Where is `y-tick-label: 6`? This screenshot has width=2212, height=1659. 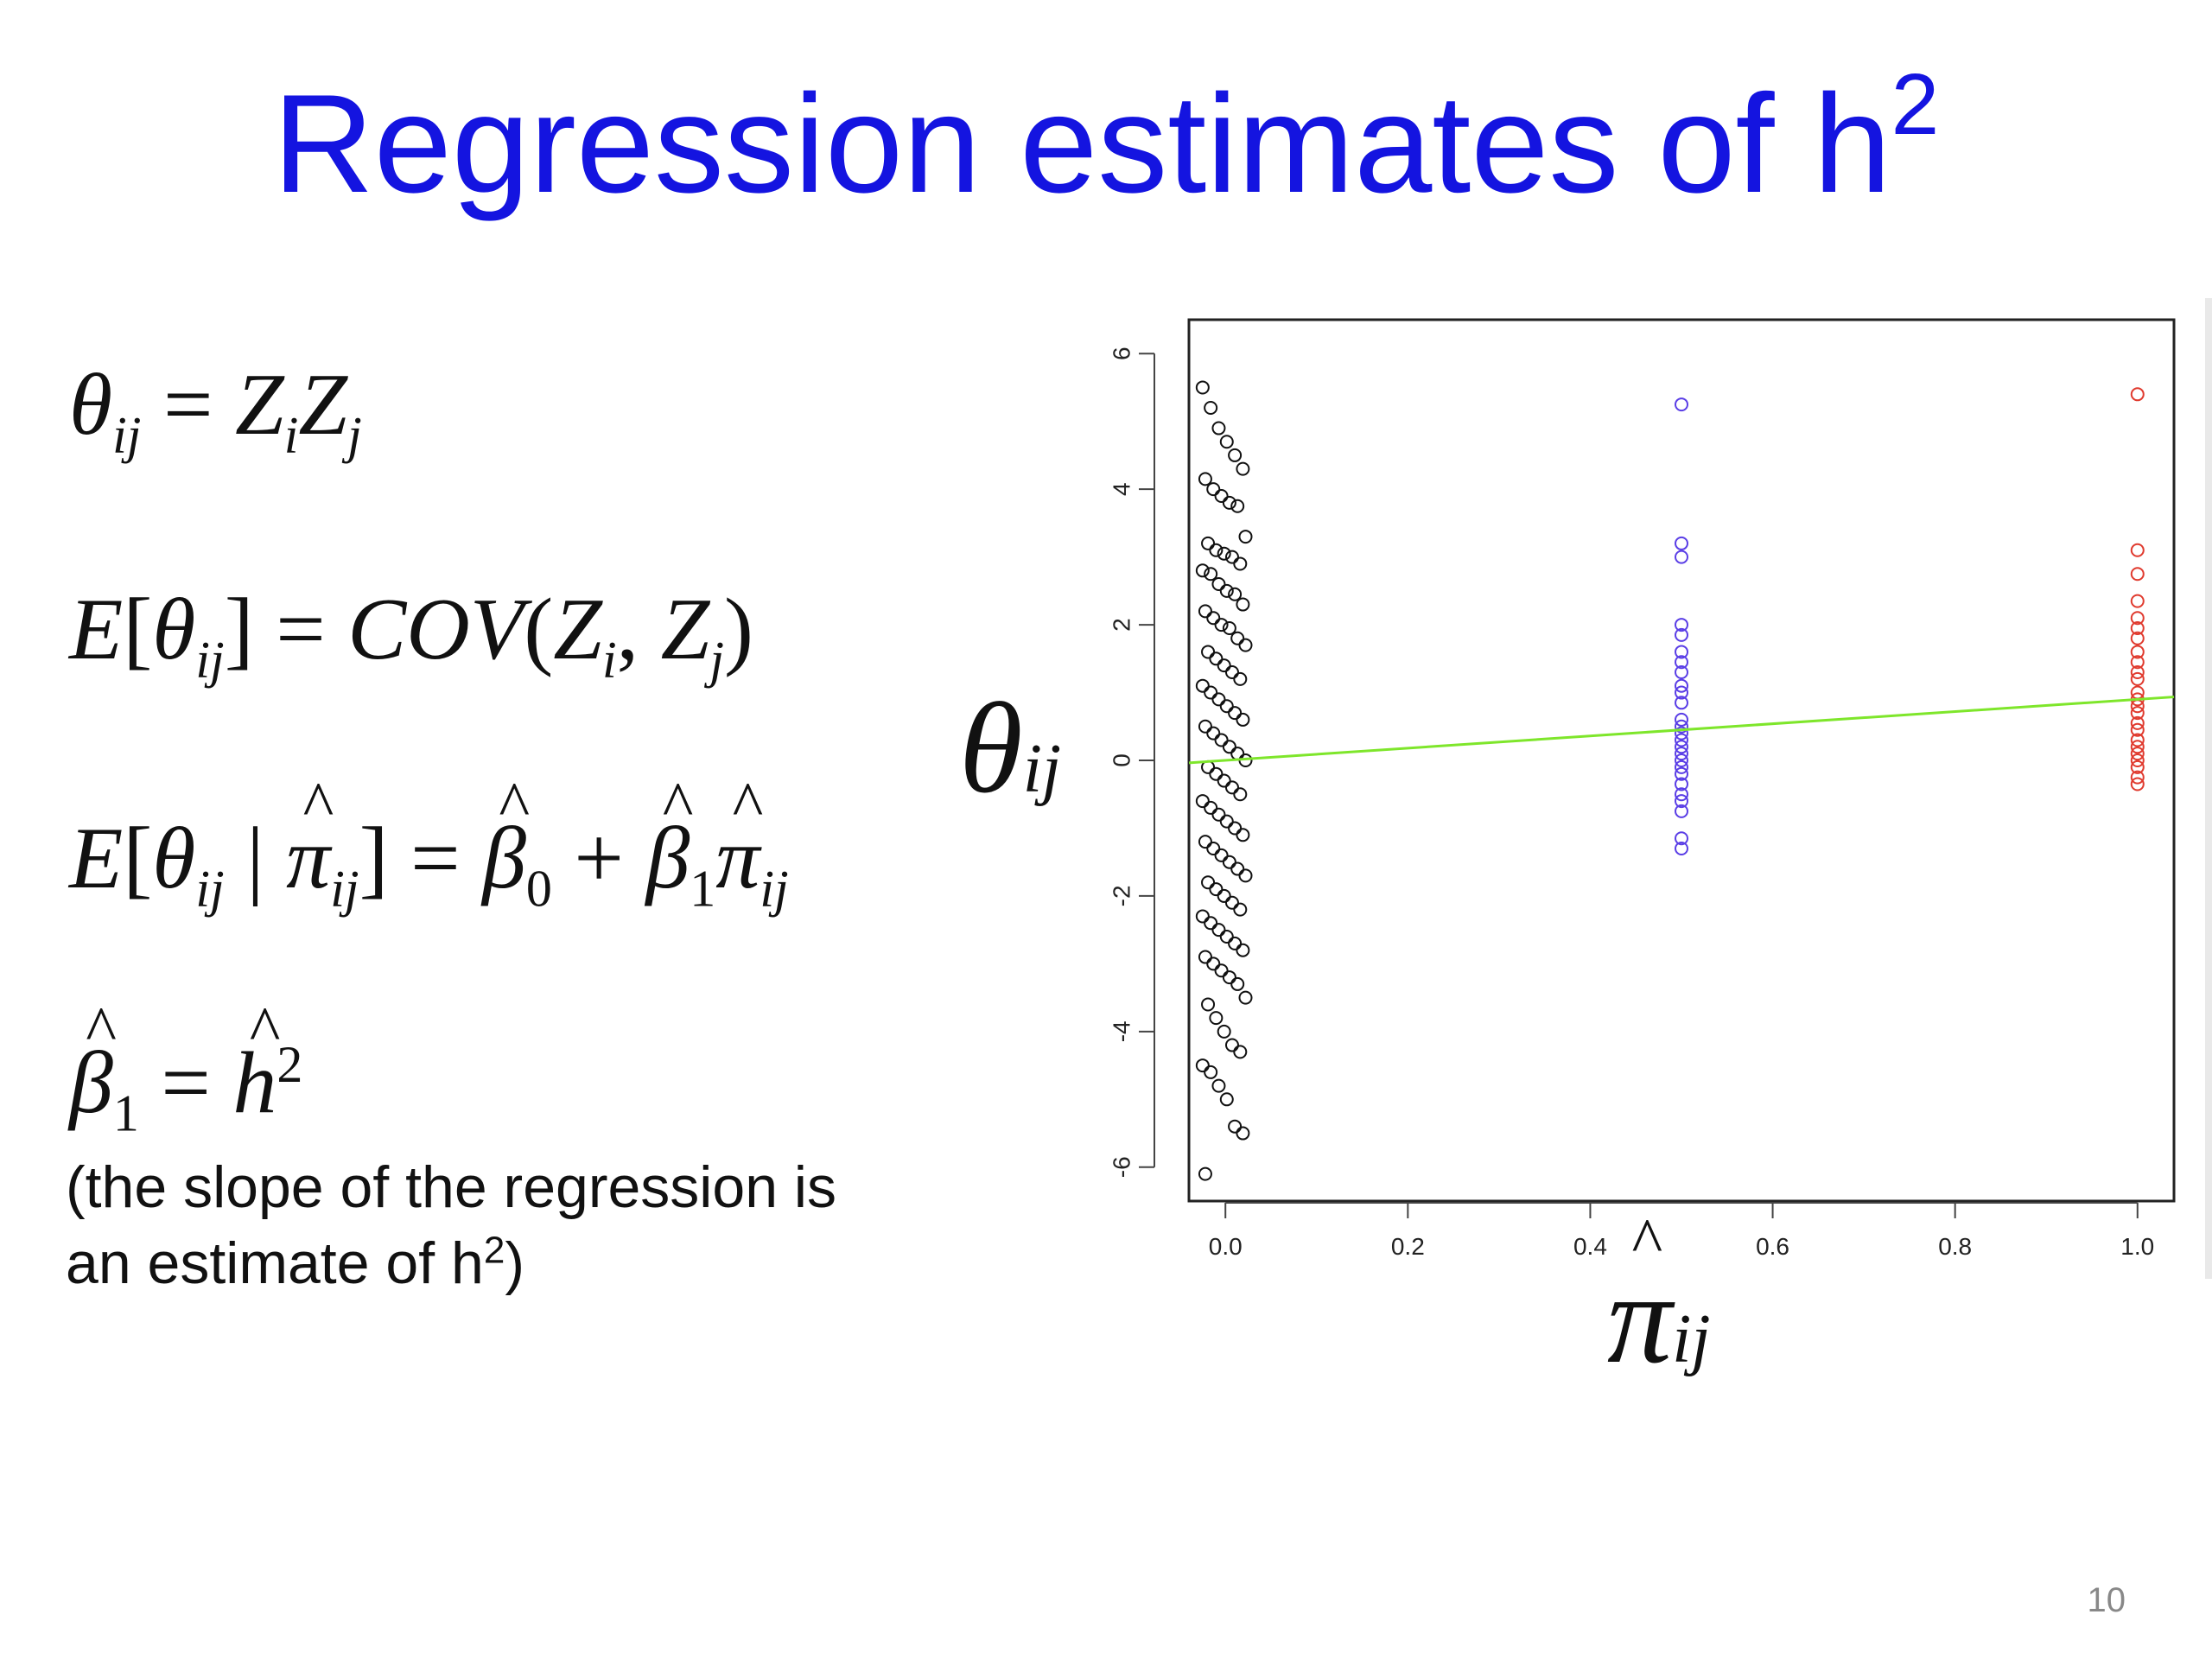 y-tick-label: 6 is located at coordinates (1121, 353).